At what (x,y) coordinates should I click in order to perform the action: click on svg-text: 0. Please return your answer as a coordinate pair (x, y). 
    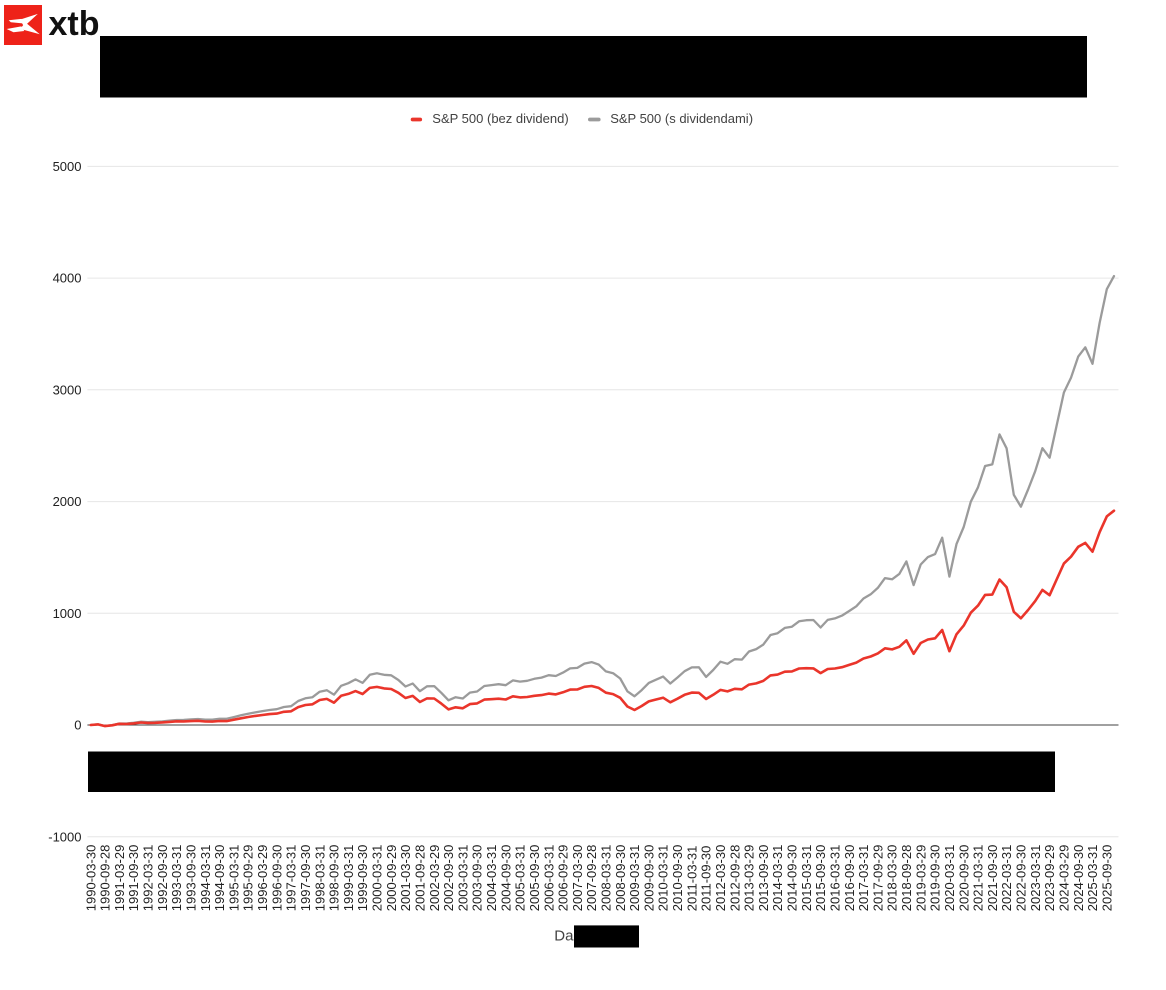
    Looking at the image, I should click on (77, 725).